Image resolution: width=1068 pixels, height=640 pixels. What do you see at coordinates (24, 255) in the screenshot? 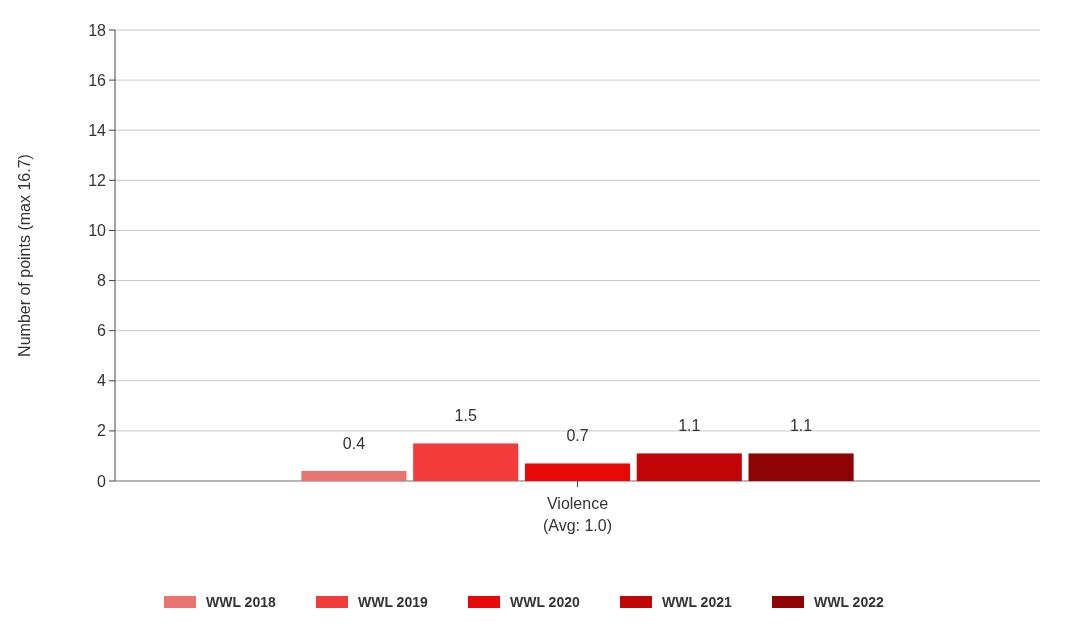
I see `y-axis-title: Number of points (max 16.7)` at bounding box center [24, 255].